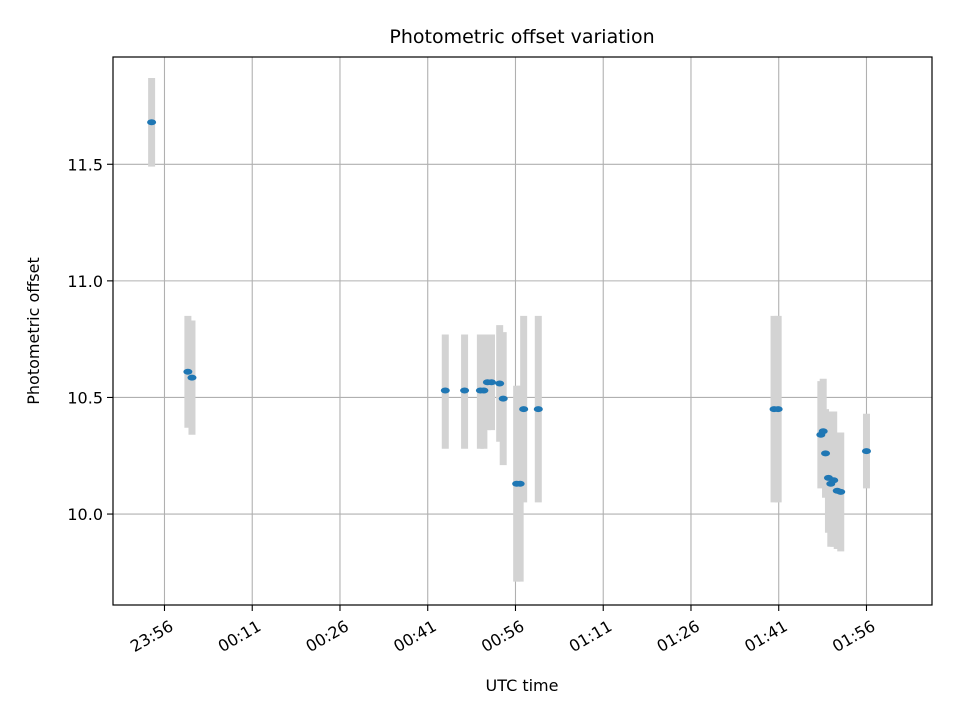 This screenshot has height=720, width=960. What do you see at coordinates (502, 636) in the screenshot?
I see `x-tick-label: 00:56` at bounding box center [502, 636].